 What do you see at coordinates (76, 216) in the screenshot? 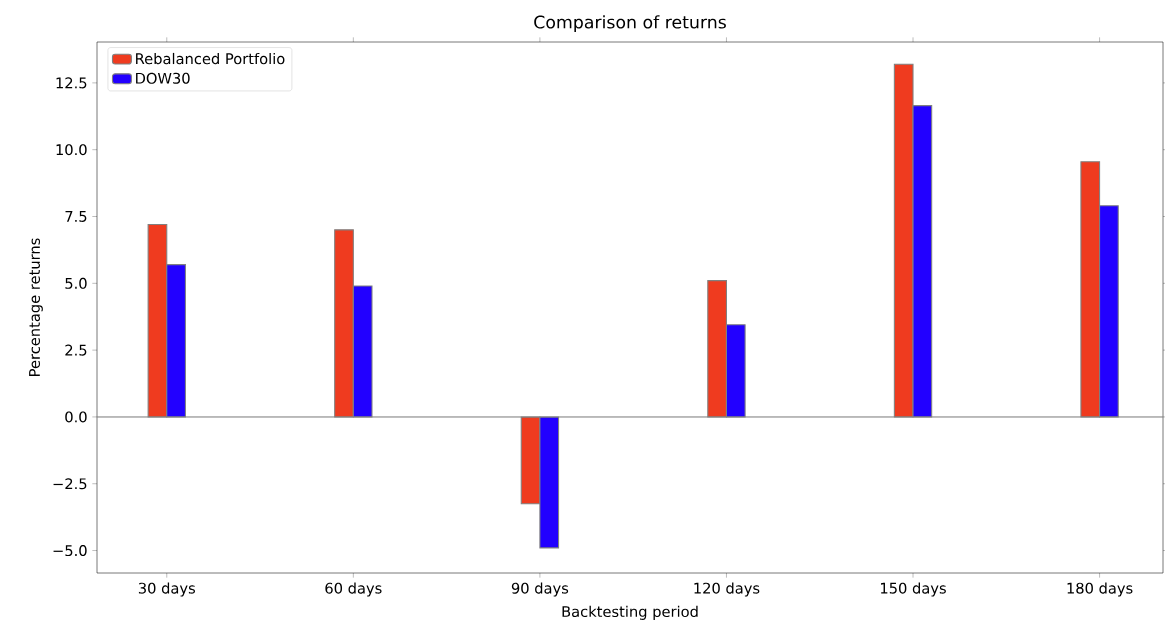
I see `y-tick-label: 7.5` at bounding box center [76, 216].